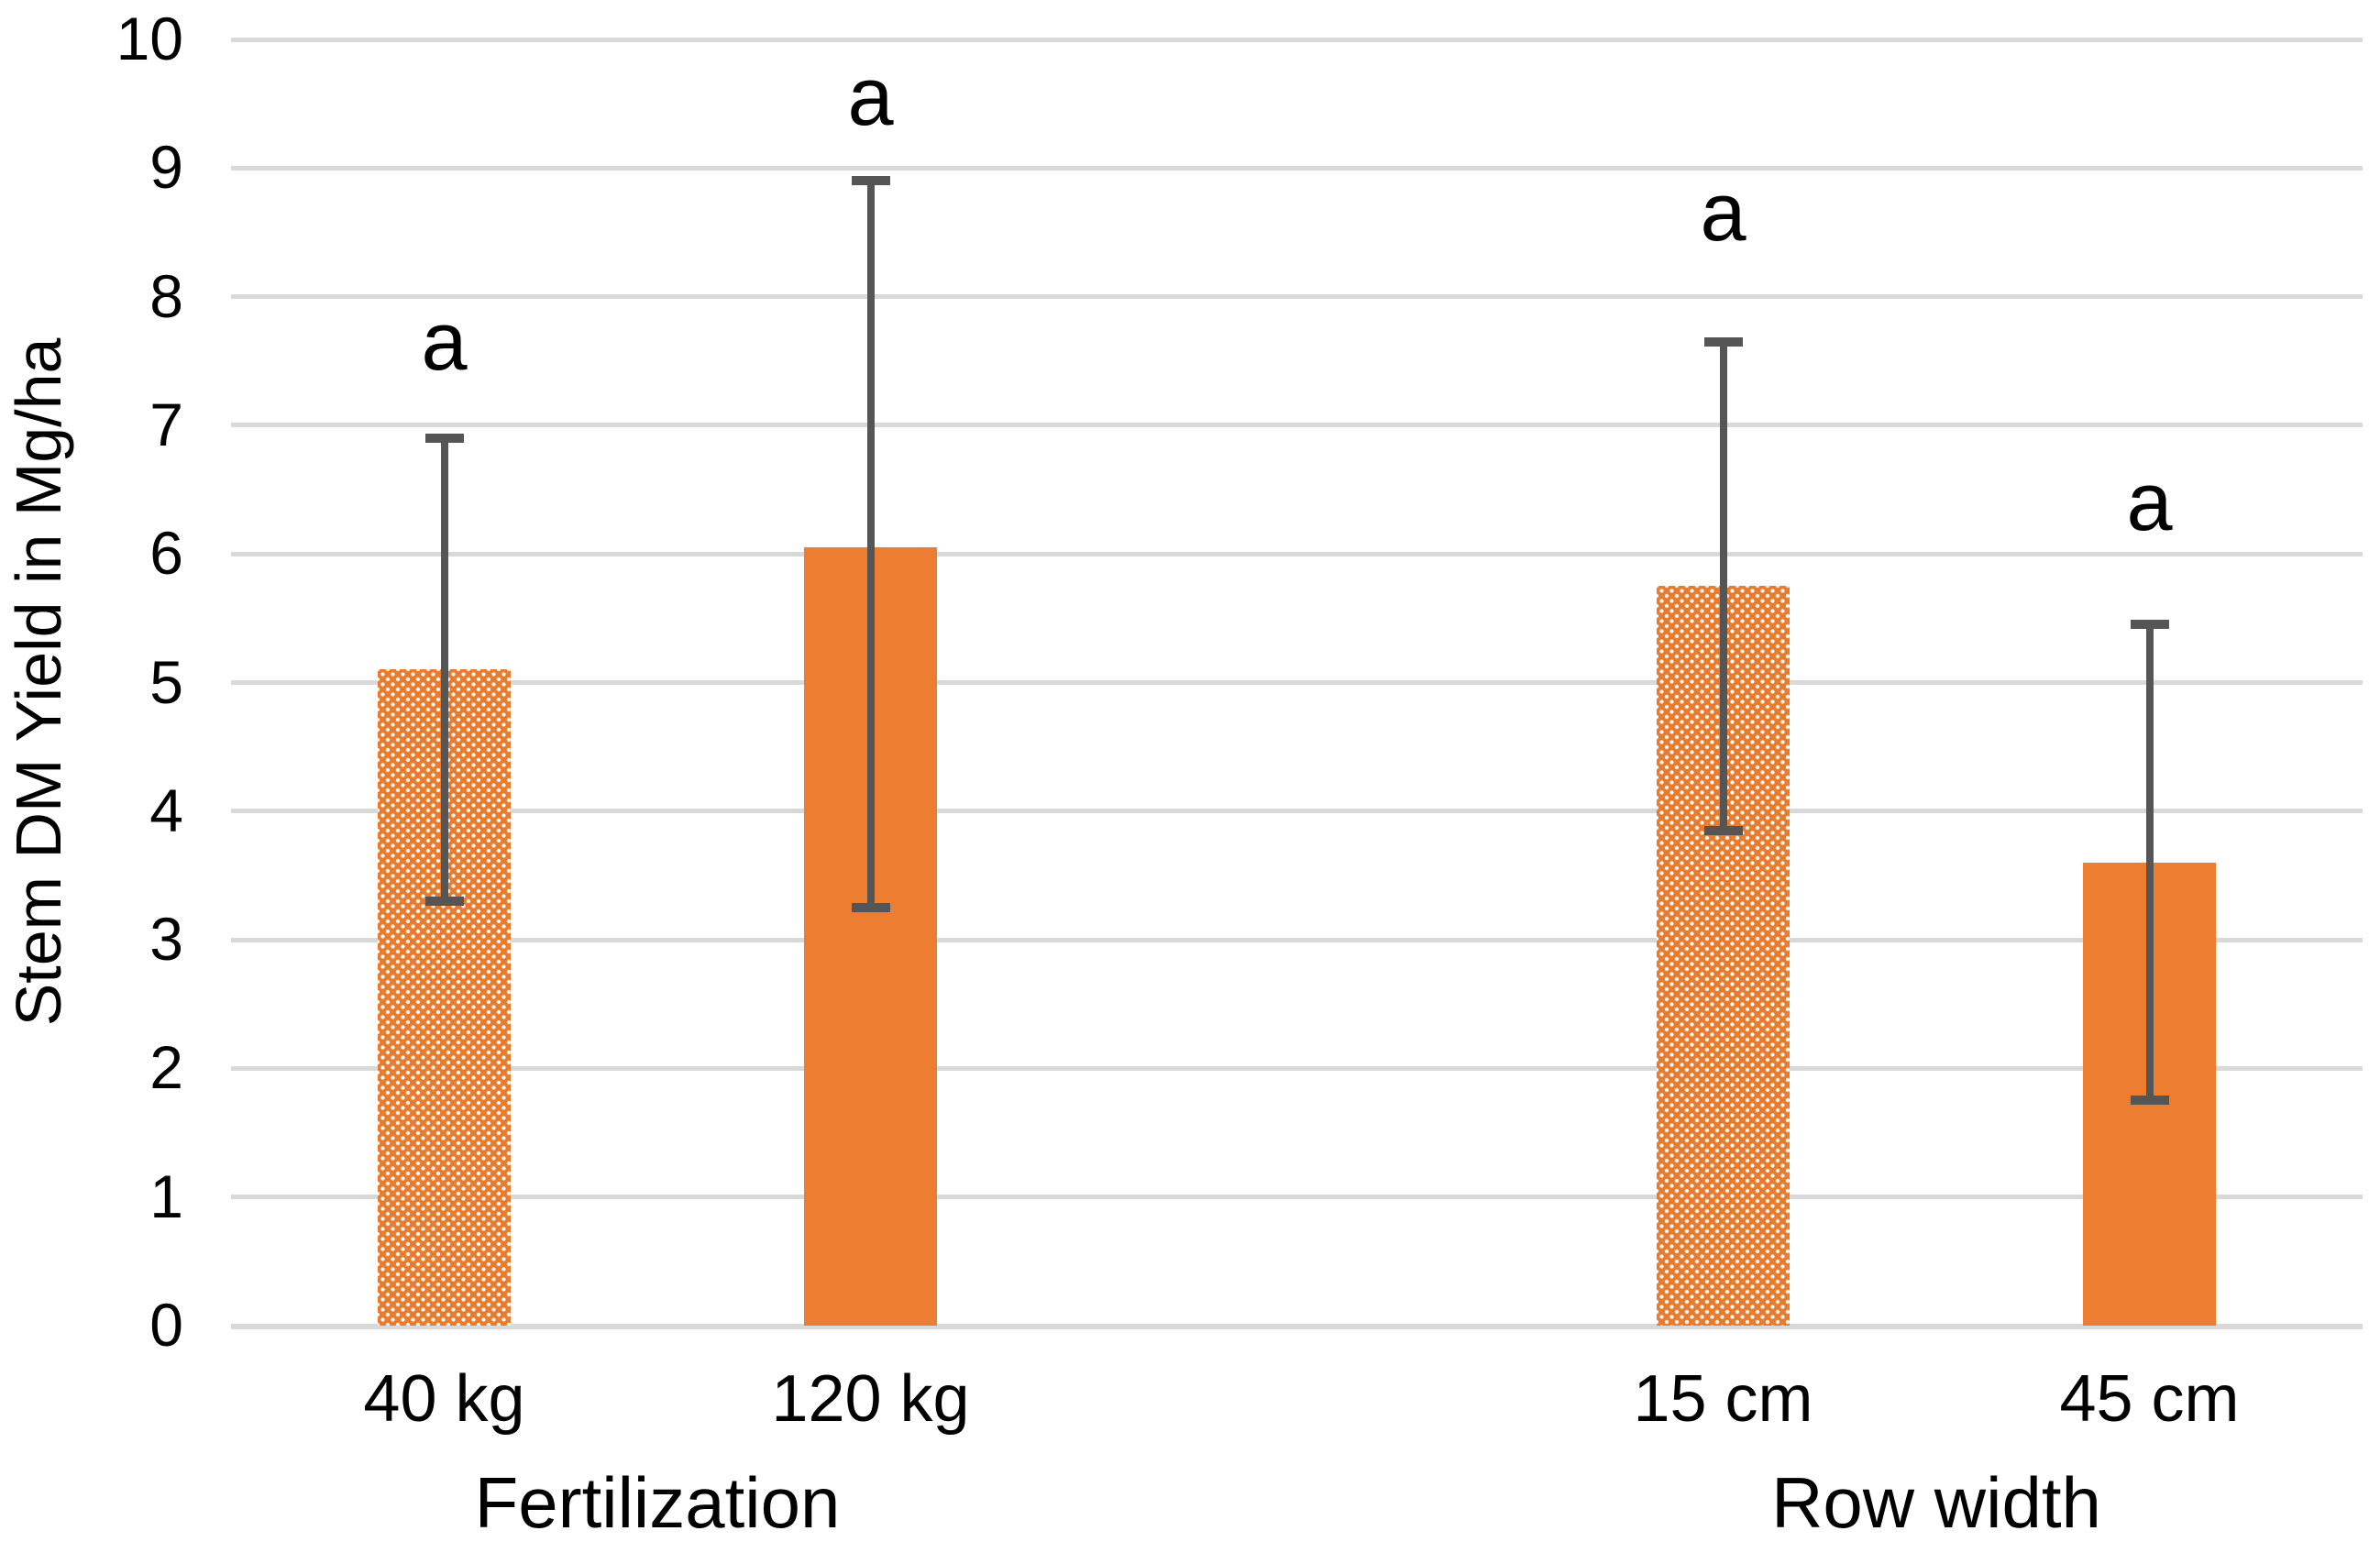 The width and height of the screenshot is (2380, 1553). What do you see at coordinates (870, 1399) in the screenshot?
I see `category-label: 120 kg` at bounding box center [870, 1399].